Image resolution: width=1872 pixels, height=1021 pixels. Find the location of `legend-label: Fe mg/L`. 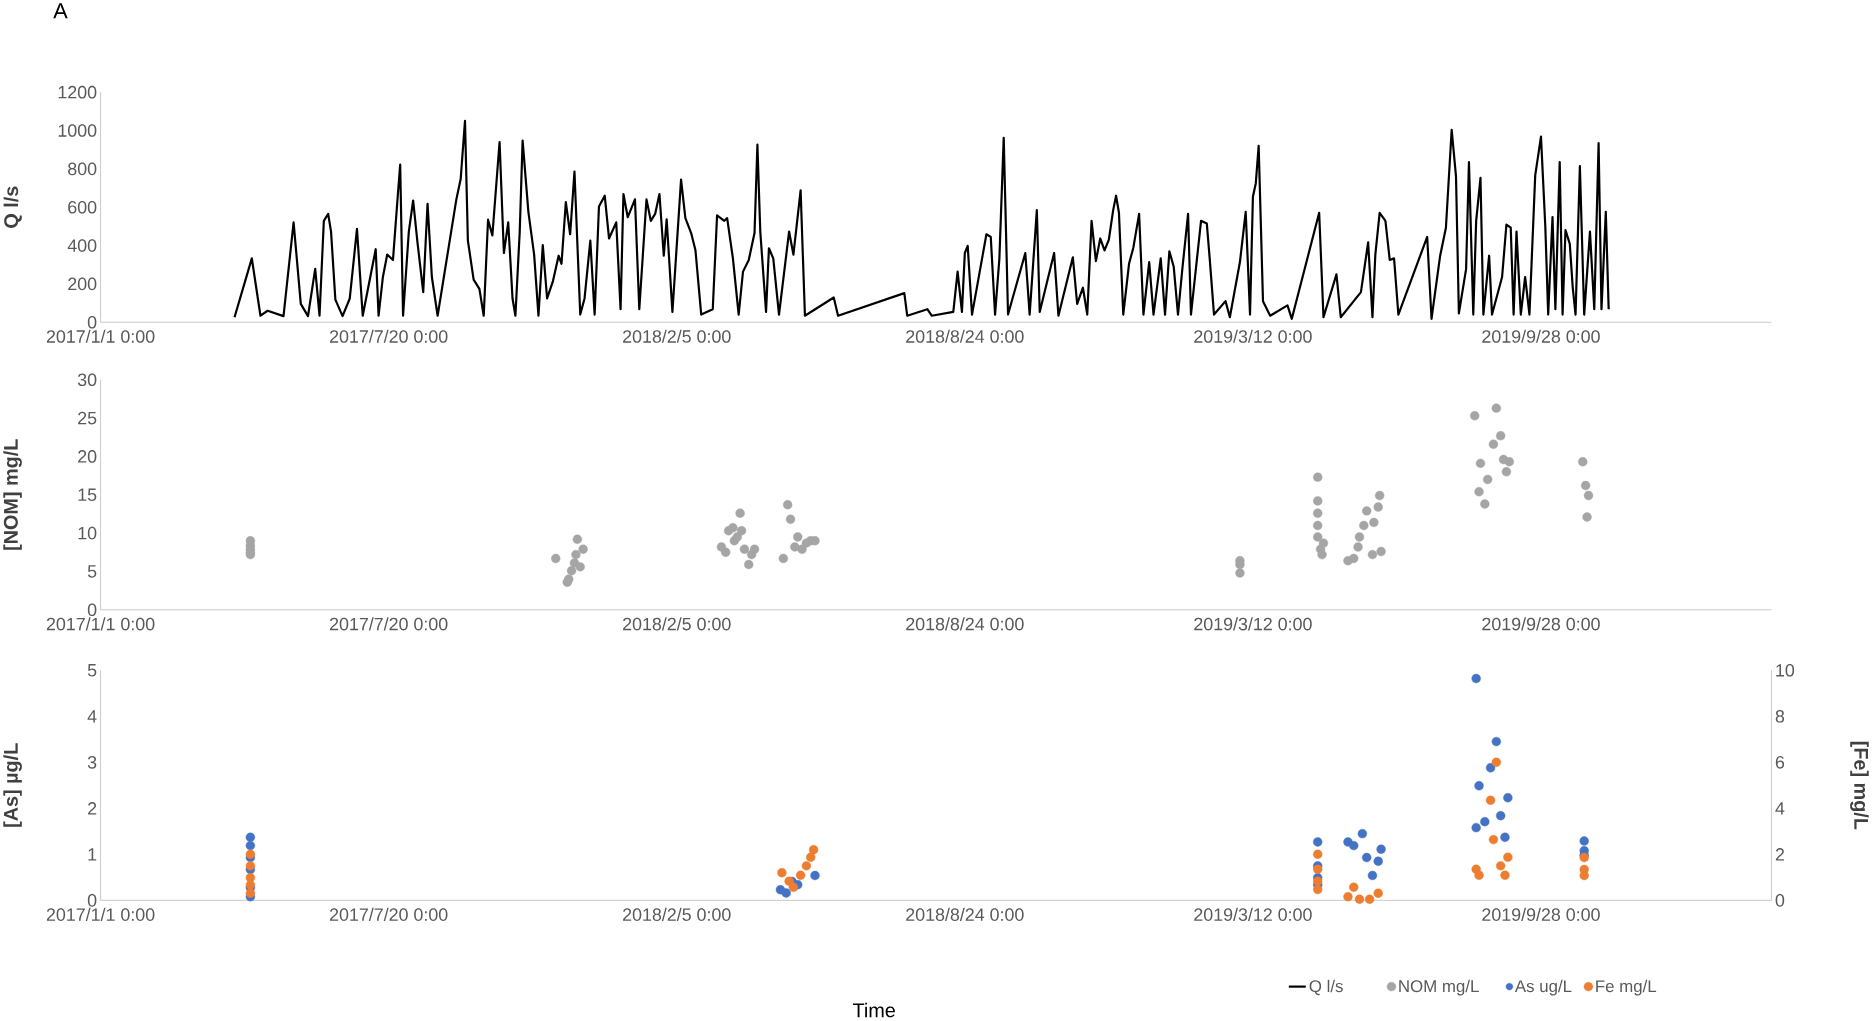

legend-label: Fe mg/L is located at coordinates (1626, 987).